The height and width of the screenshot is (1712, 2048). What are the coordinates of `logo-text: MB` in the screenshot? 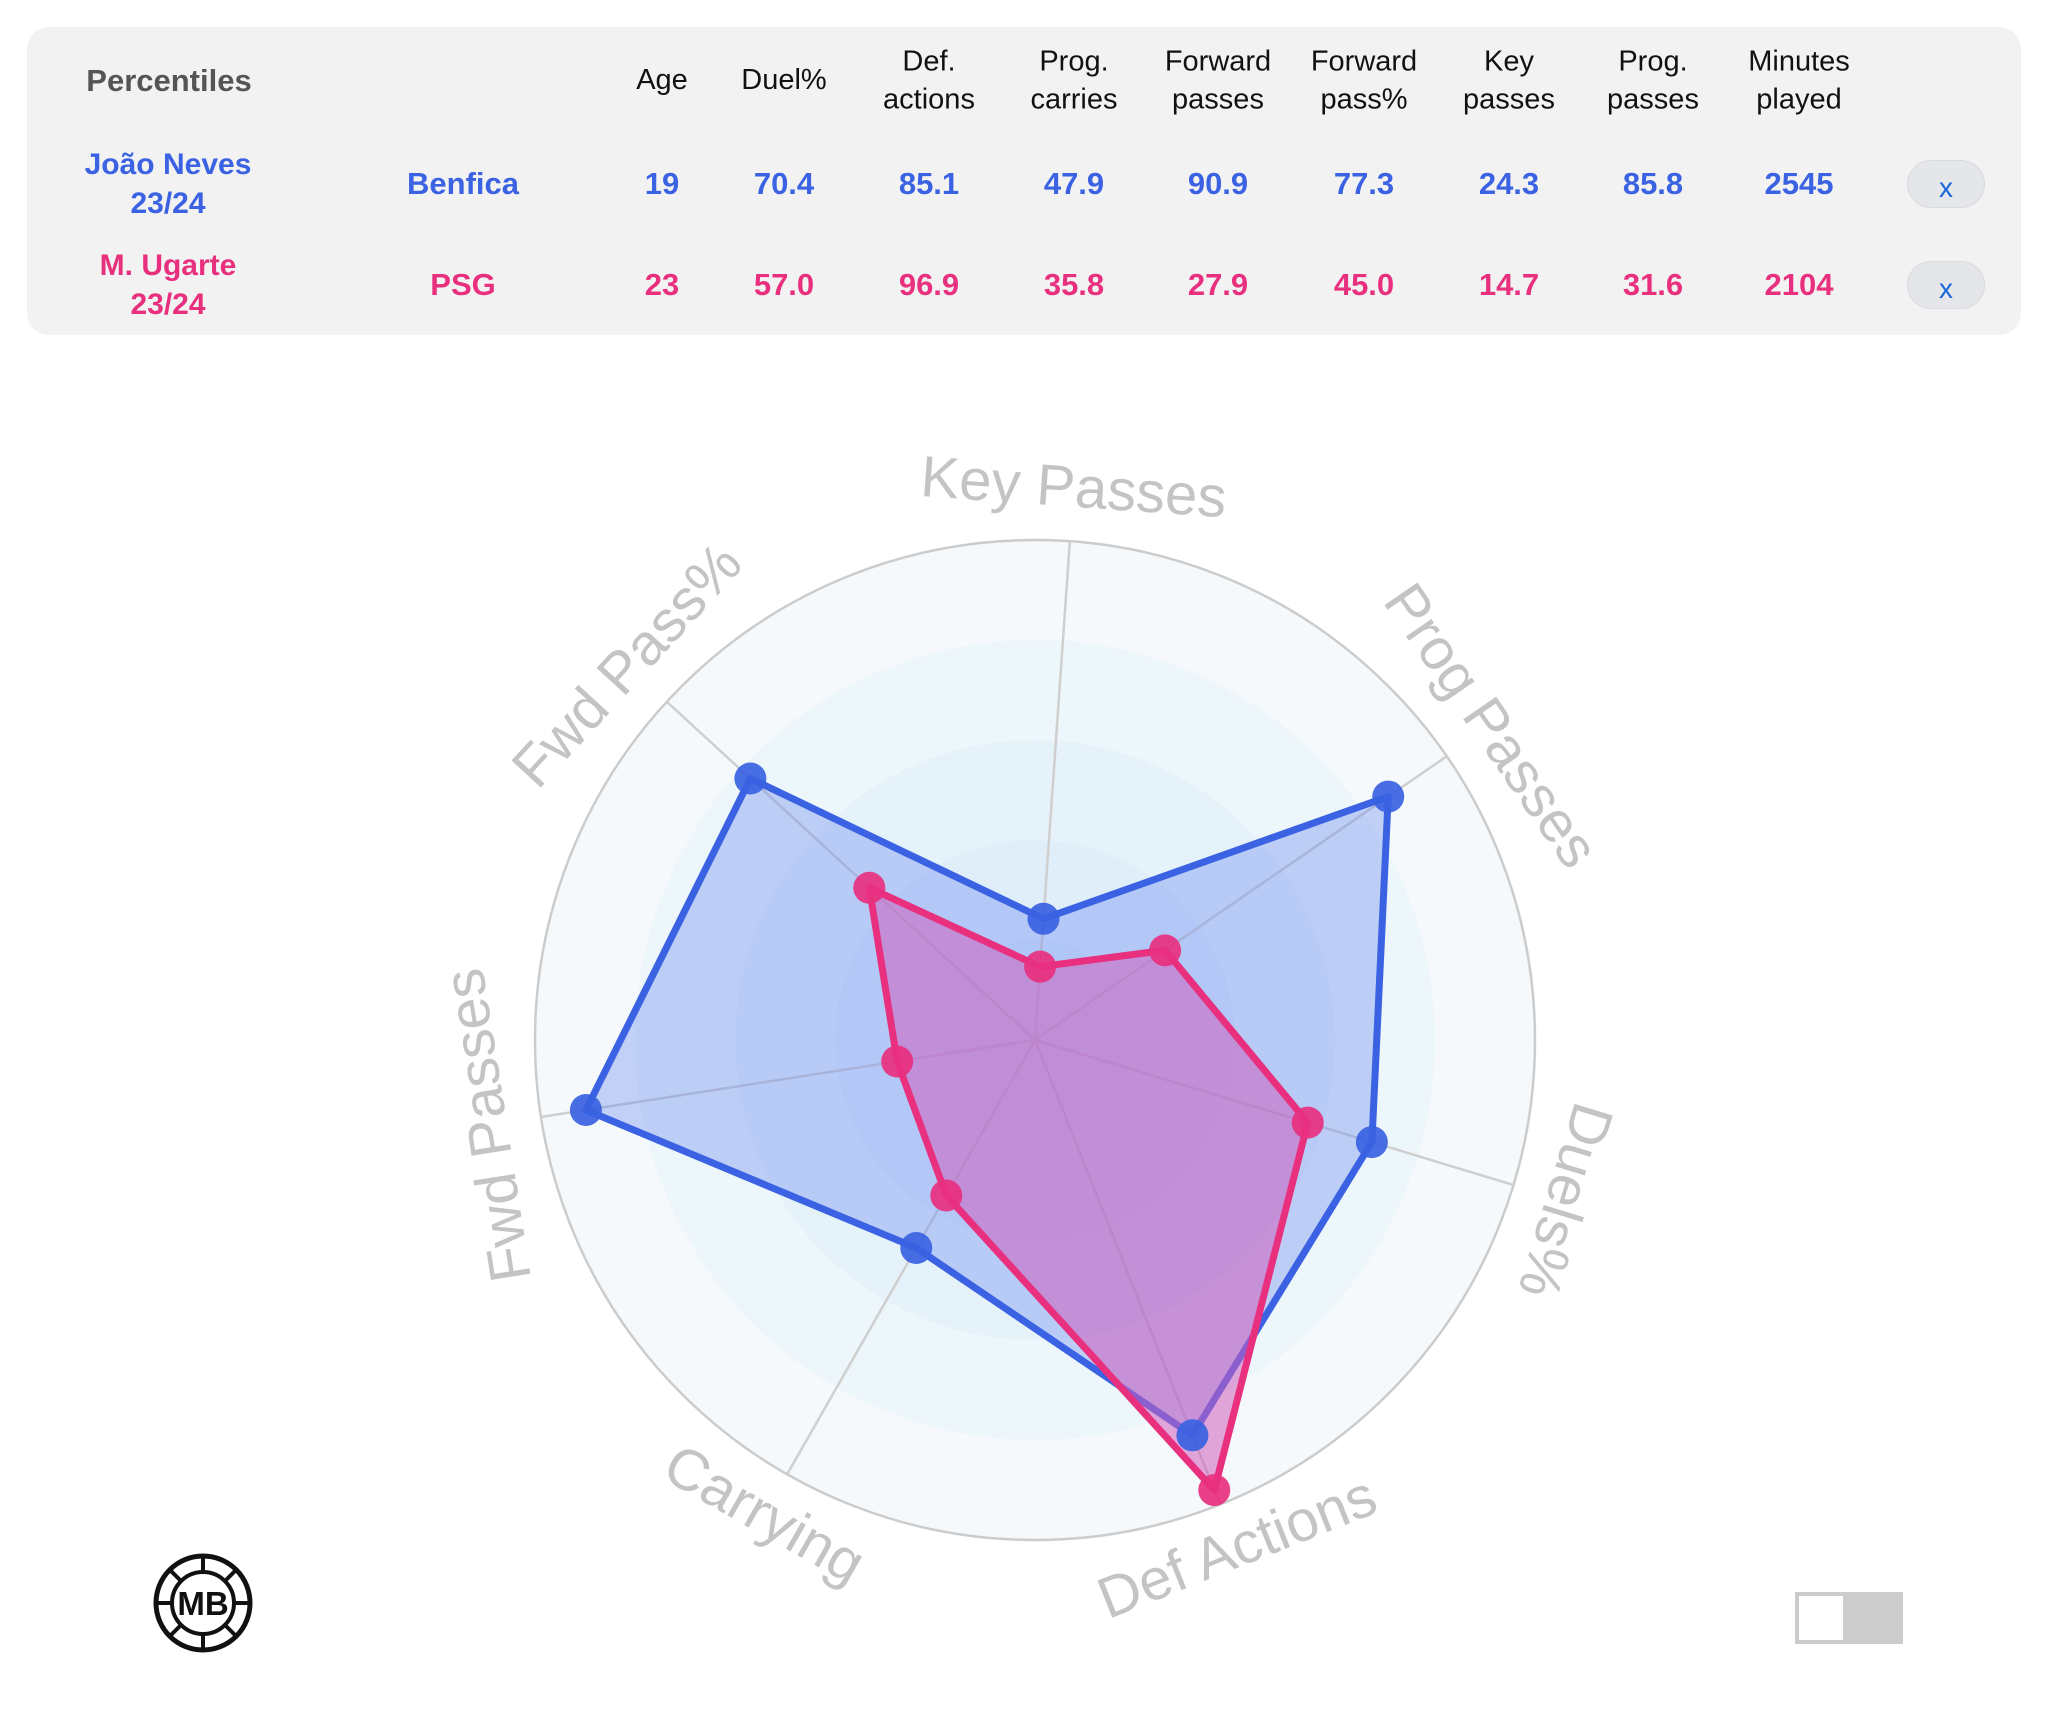 It's located at (202, 1603).